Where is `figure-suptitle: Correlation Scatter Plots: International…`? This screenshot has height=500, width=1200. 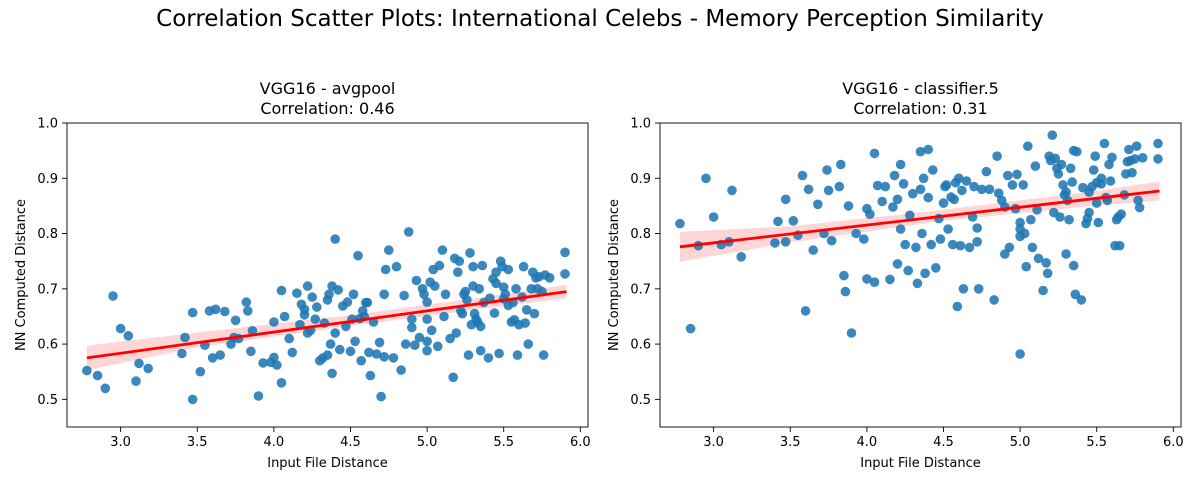 figure-suptitle: Correlation Scatter Plots: International… is located at coordinates (600, 19).